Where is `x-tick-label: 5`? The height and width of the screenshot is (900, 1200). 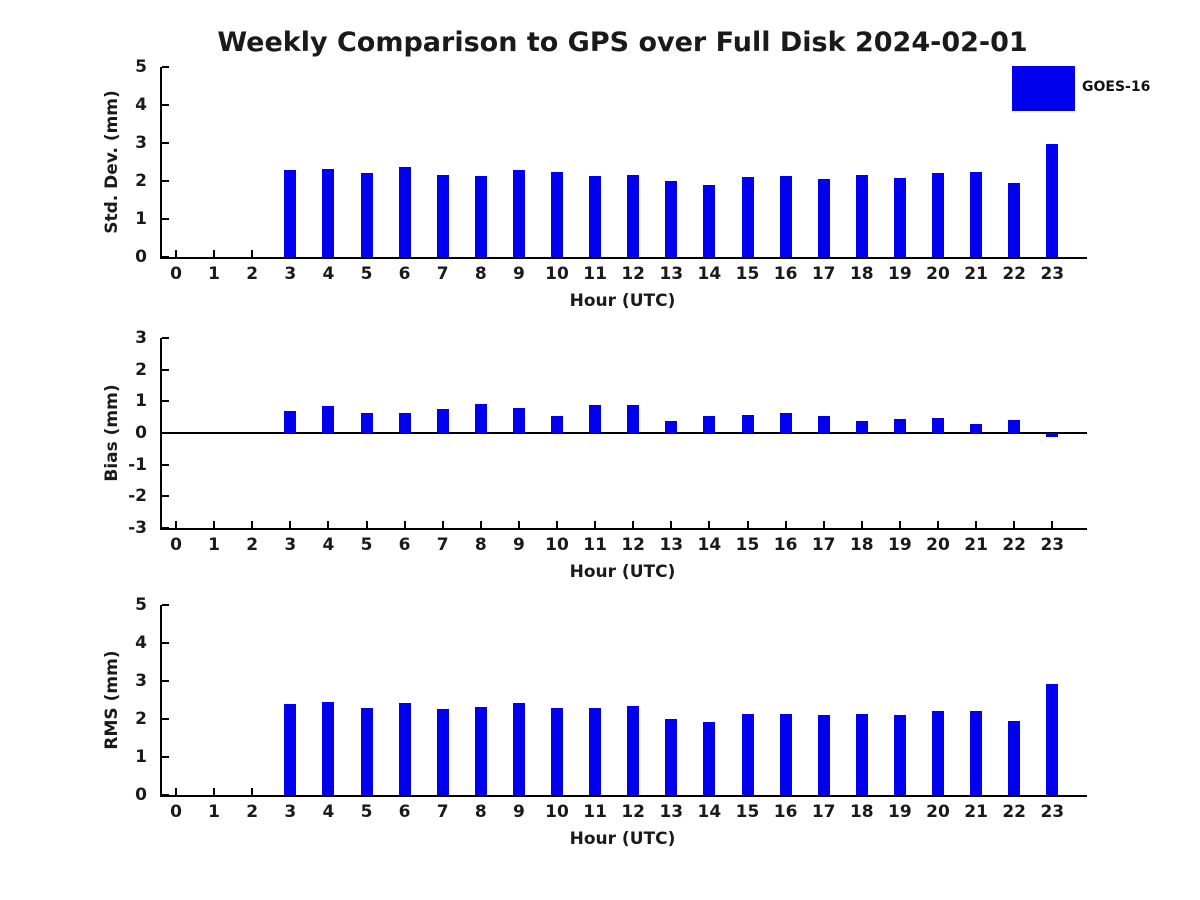
x-tick-label: 5 is located at coordinates (366, 812).